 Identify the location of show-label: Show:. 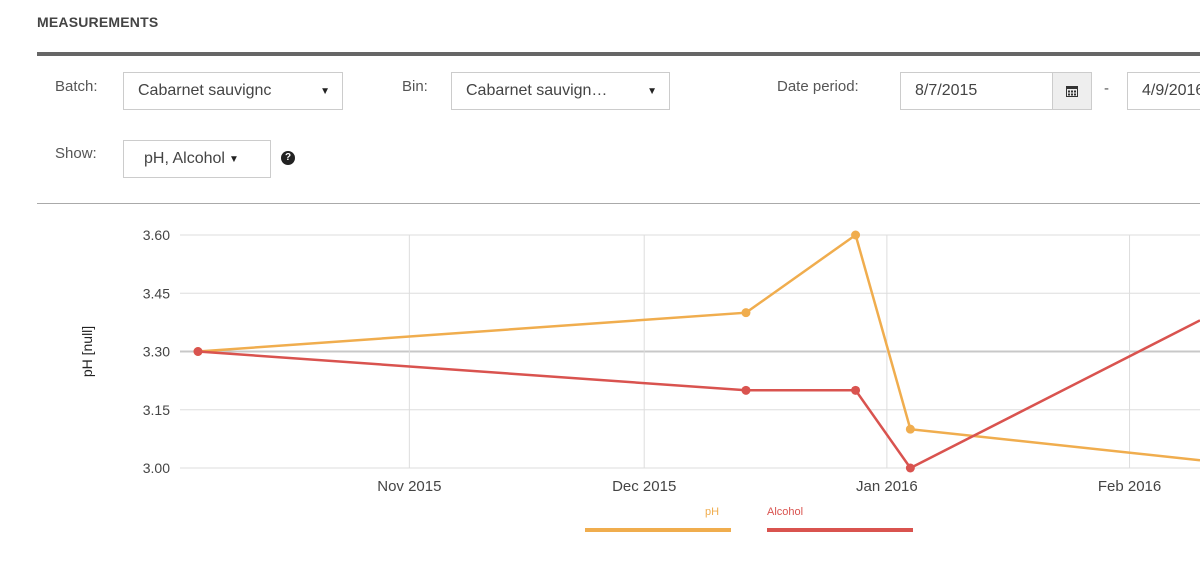
(76, 153).